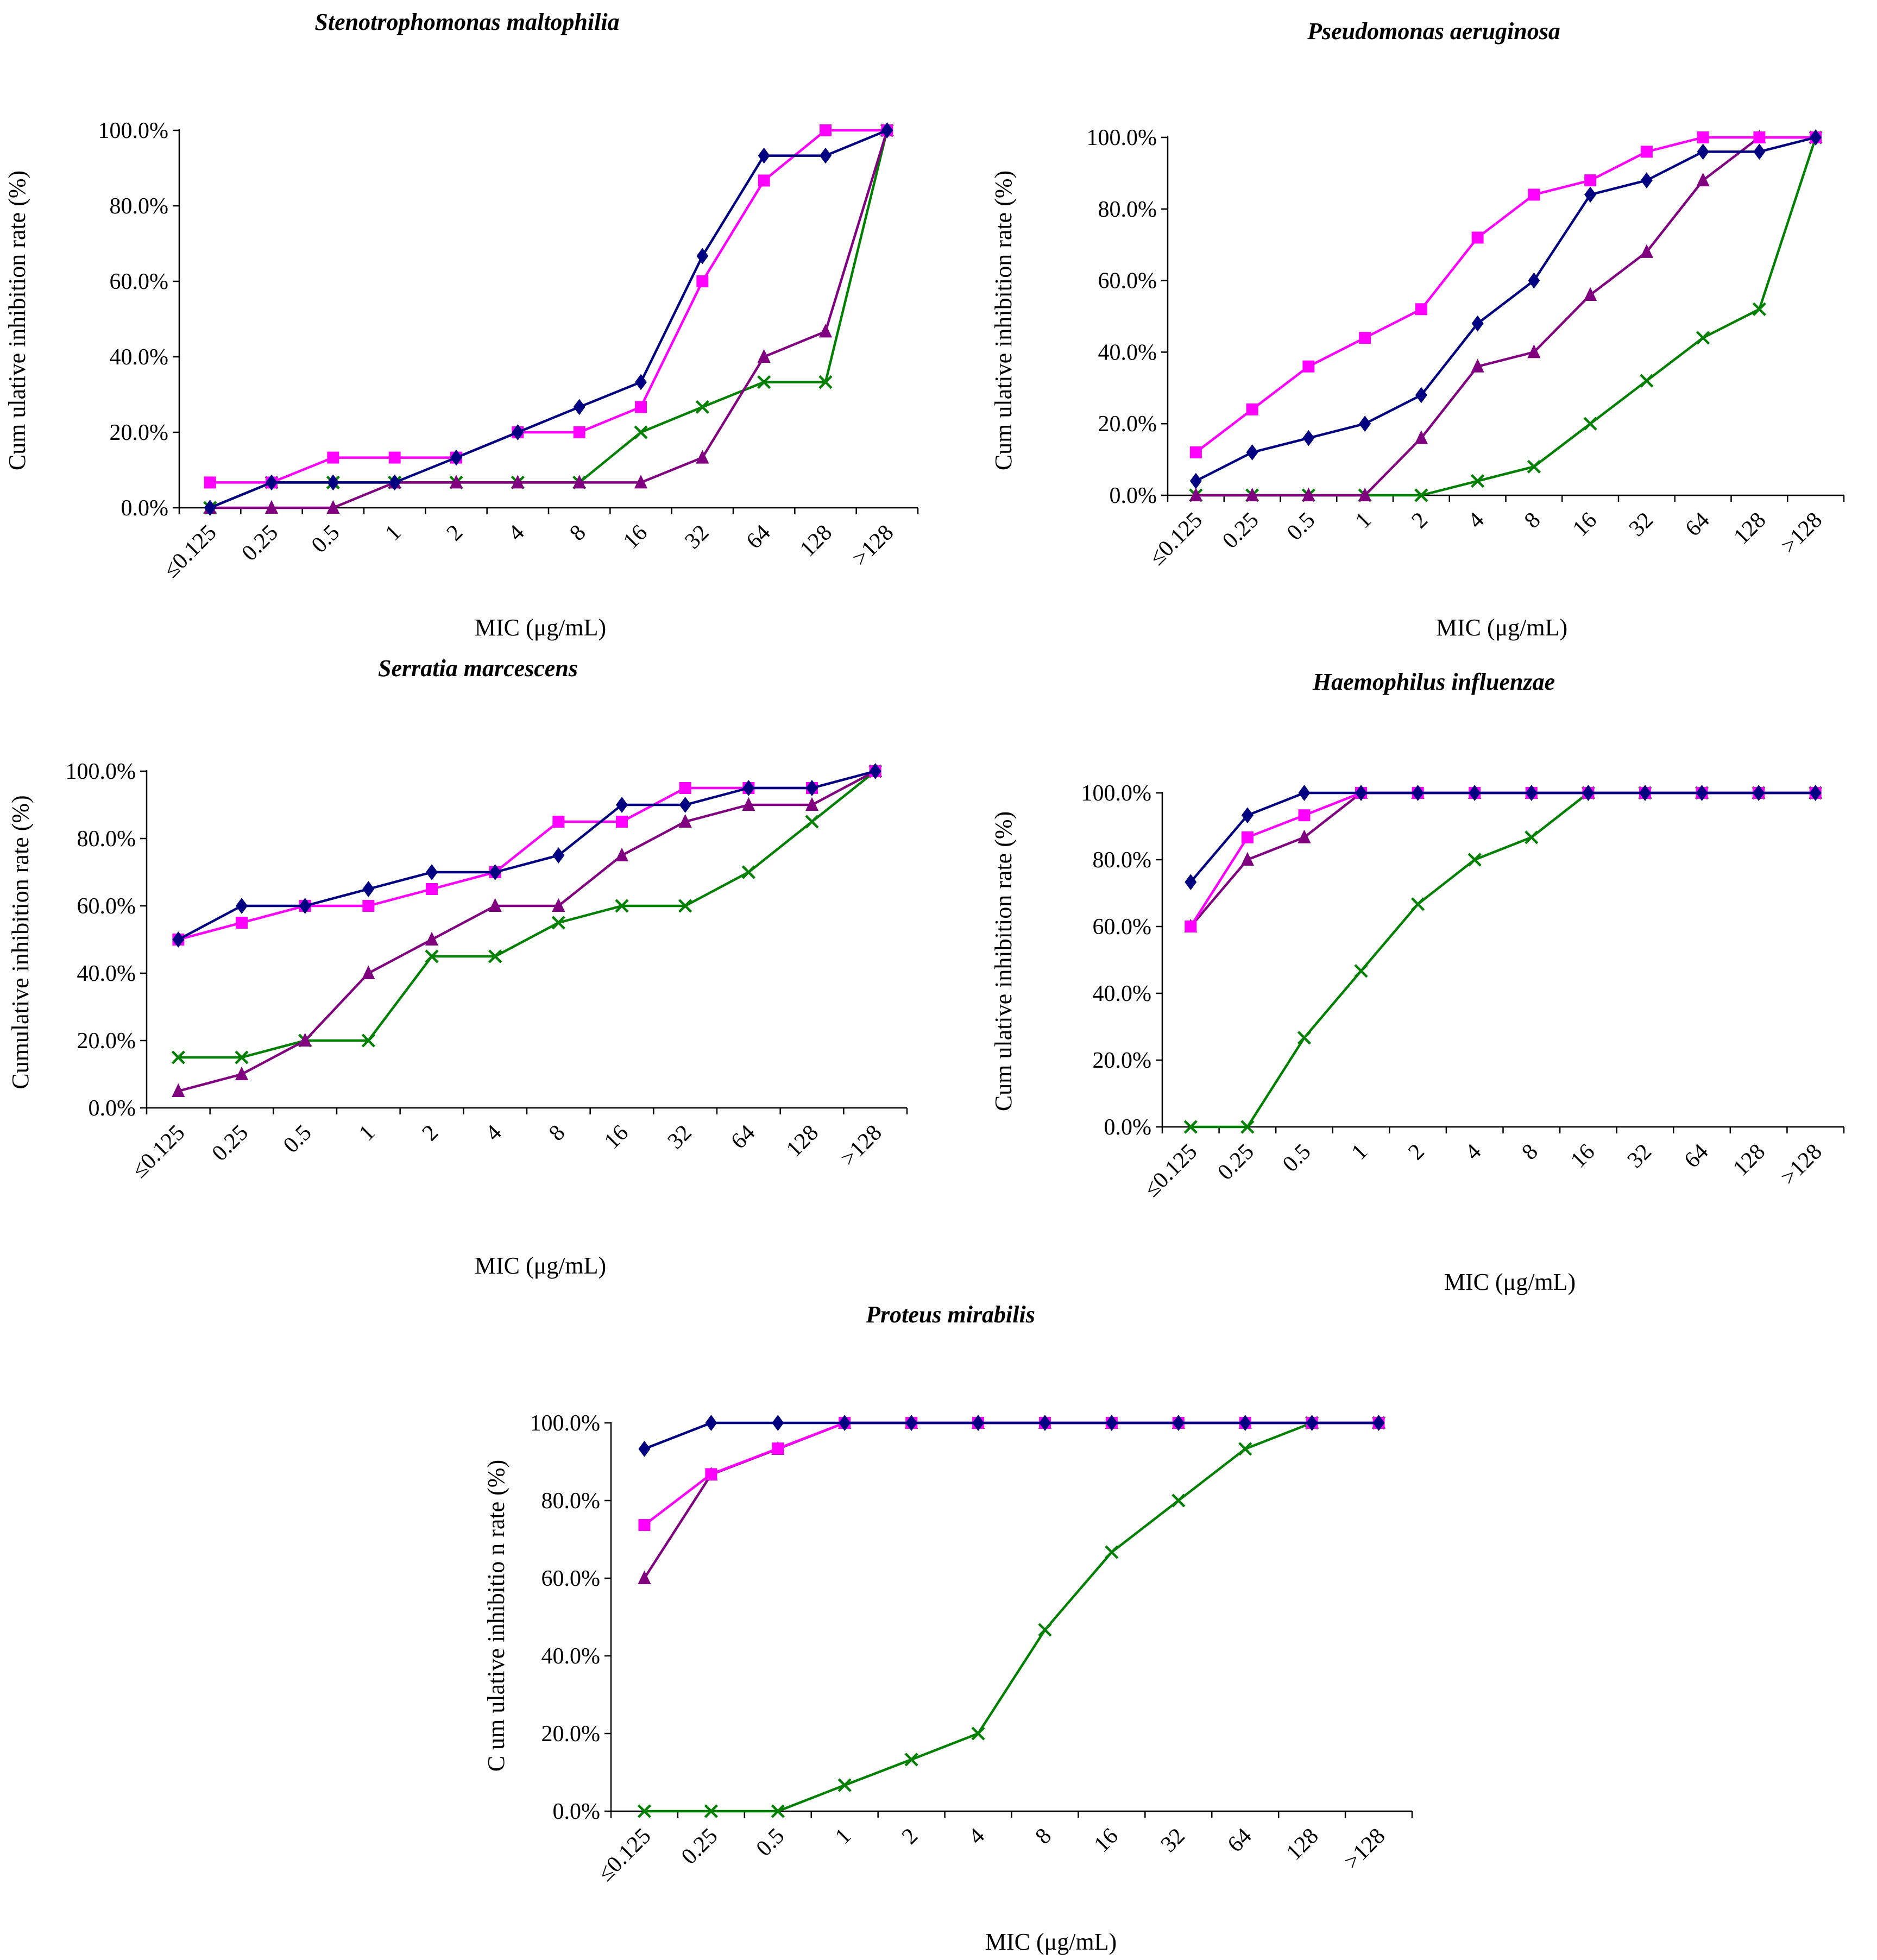  I want to click on series-x, so click(1503, 960).